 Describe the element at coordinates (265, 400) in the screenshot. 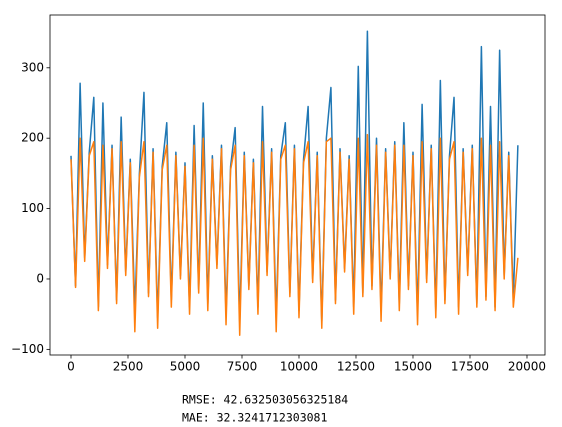

I see `rmse-annotation: RMSE: 42.632503056325184` at that location.